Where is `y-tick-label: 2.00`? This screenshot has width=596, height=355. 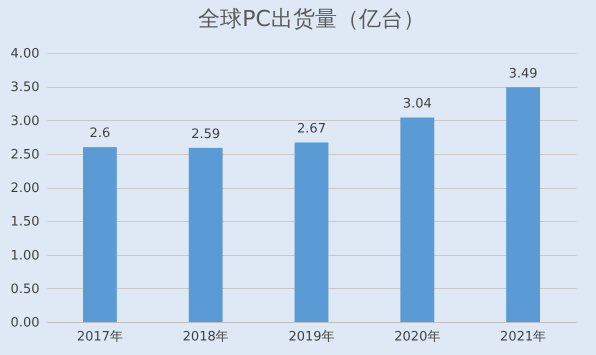
y-tick-label: 2.00 is located at coordinates (25, 188).